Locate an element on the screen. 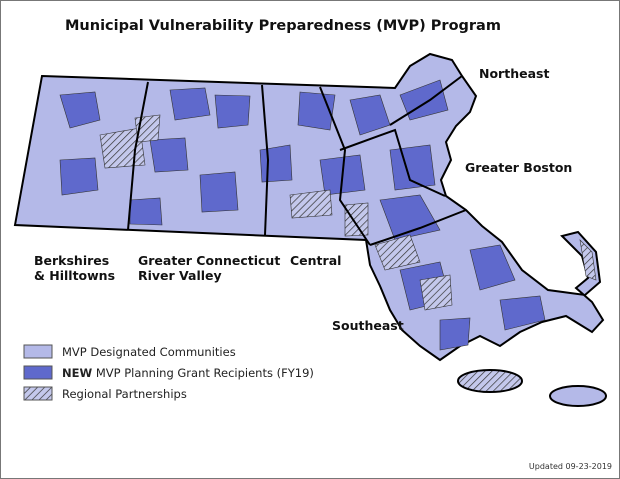 This screenshot has width=620, height=479. region-line: Northeast is located at coordinates (514, 73).